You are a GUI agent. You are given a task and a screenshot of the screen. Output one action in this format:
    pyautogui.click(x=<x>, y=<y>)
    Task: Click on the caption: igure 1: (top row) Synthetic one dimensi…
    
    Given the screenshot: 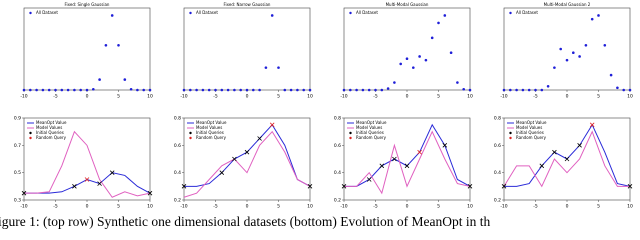 What is the action you would take?
    pyautogui.click(x=245, y=221)
    